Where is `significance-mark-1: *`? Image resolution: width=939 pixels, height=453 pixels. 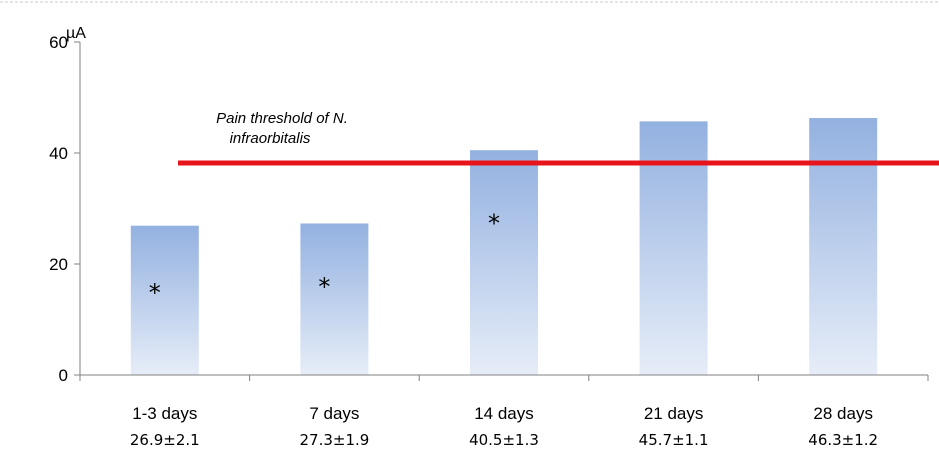
significance-mark-1: * is located at coordinates (155, 293).